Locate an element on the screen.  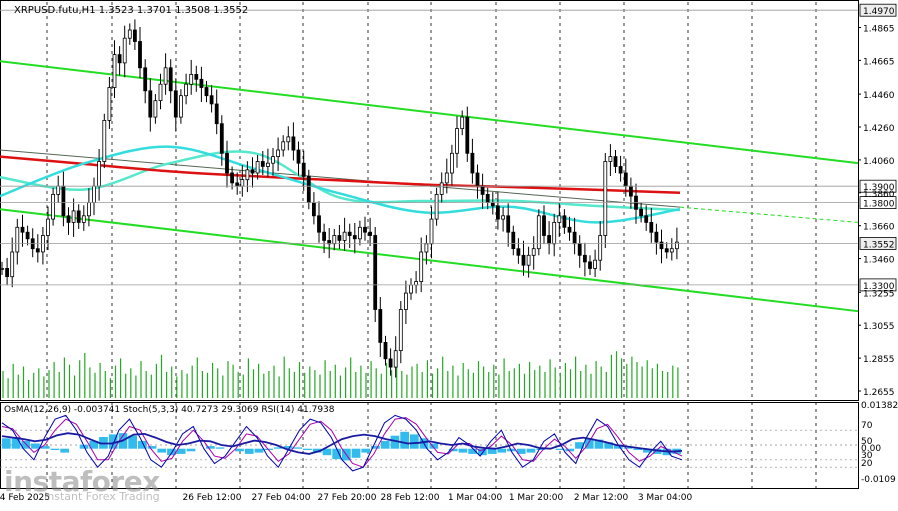
oscillator-axis-label: 50 is located at coordinates (867, 442).